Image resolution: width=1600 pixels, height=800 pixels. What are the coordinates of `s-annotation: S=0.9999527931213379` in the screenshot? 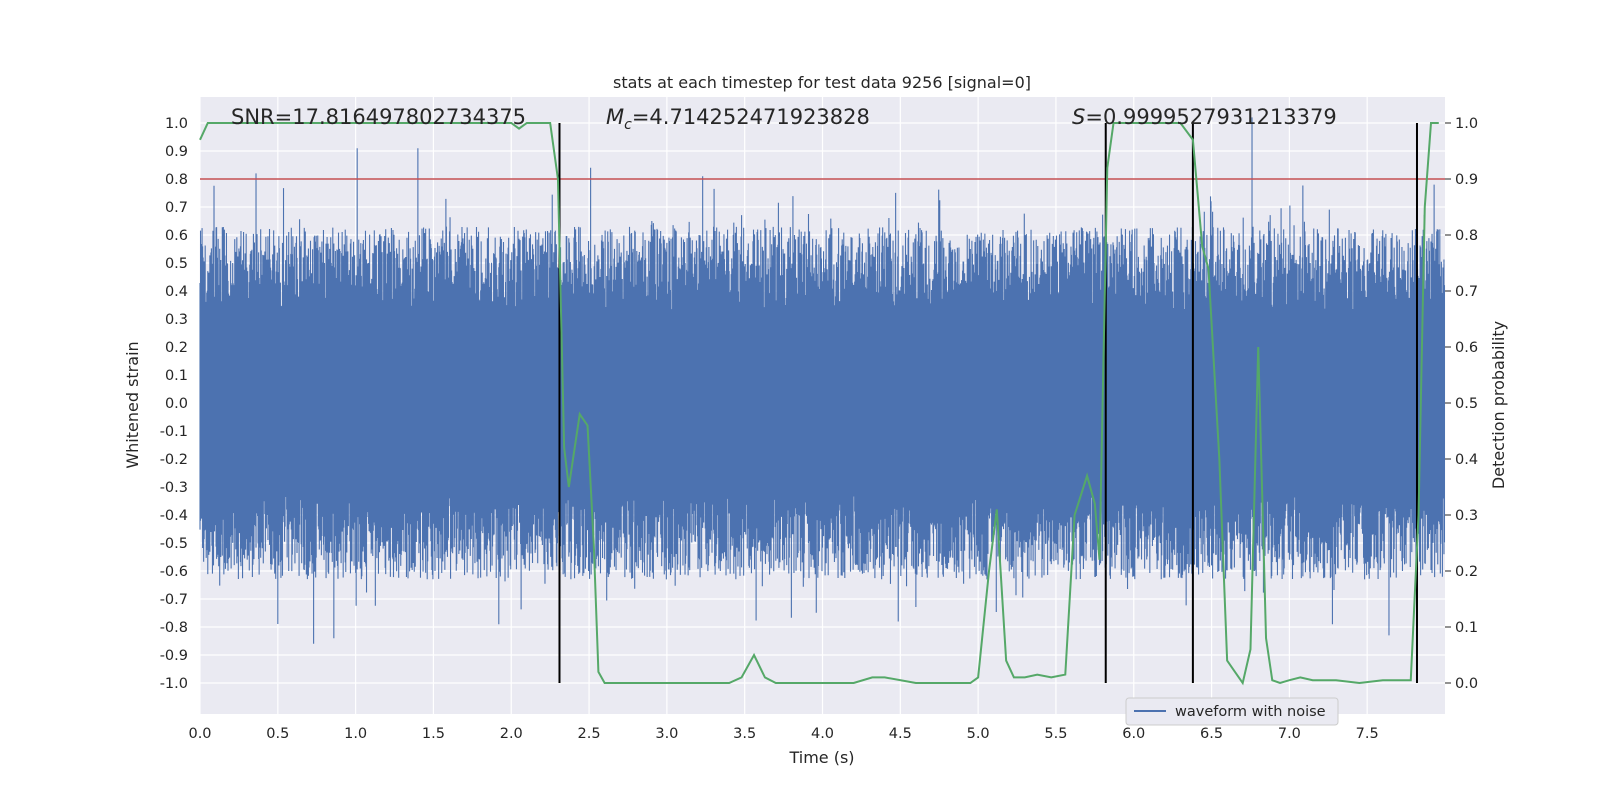 It's located at (1204, 117).